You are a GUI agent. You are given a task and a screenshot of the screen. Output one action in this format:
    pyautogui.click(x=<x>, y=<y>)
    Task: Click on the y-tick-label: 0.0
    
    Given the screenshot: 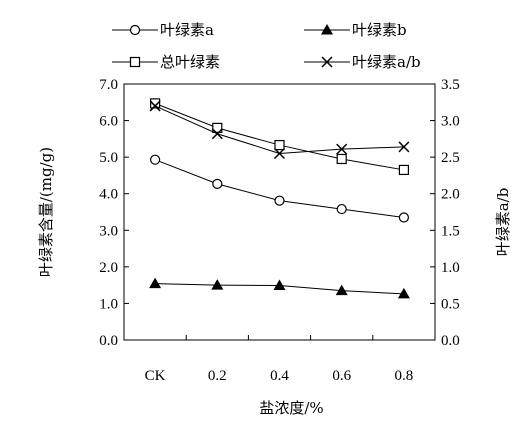 What is the action you would take?
    pyautogui.click(x=108, y=341)
    